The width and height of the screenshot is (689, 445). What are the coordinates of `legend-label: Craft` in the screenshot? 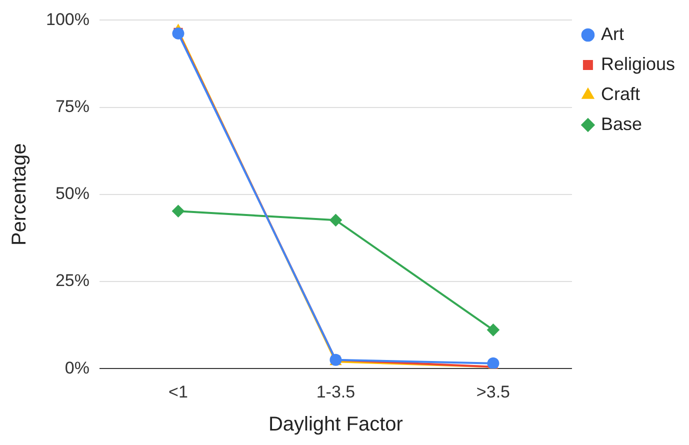 It's located at (620, 94).